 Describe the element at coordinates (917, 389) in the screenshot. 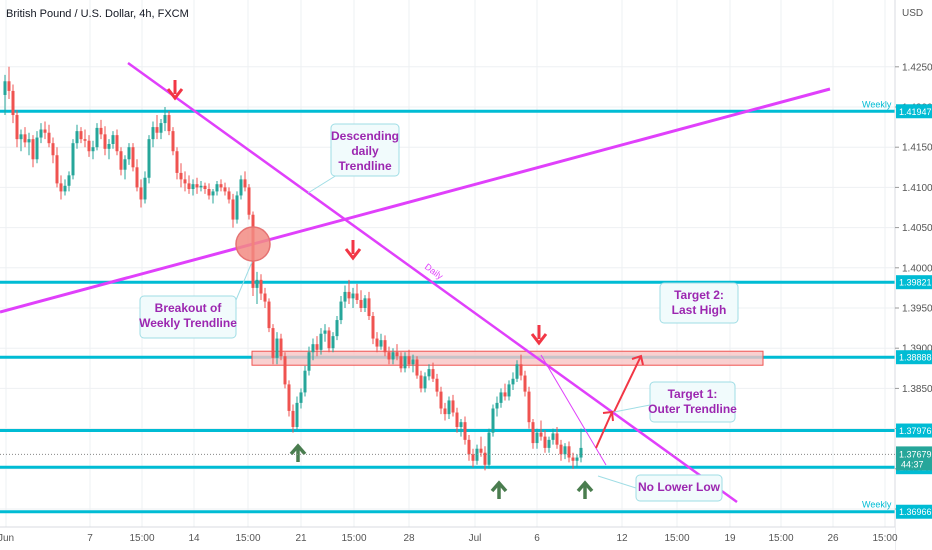

I see `price-tick-label: 1.38500` at that location.